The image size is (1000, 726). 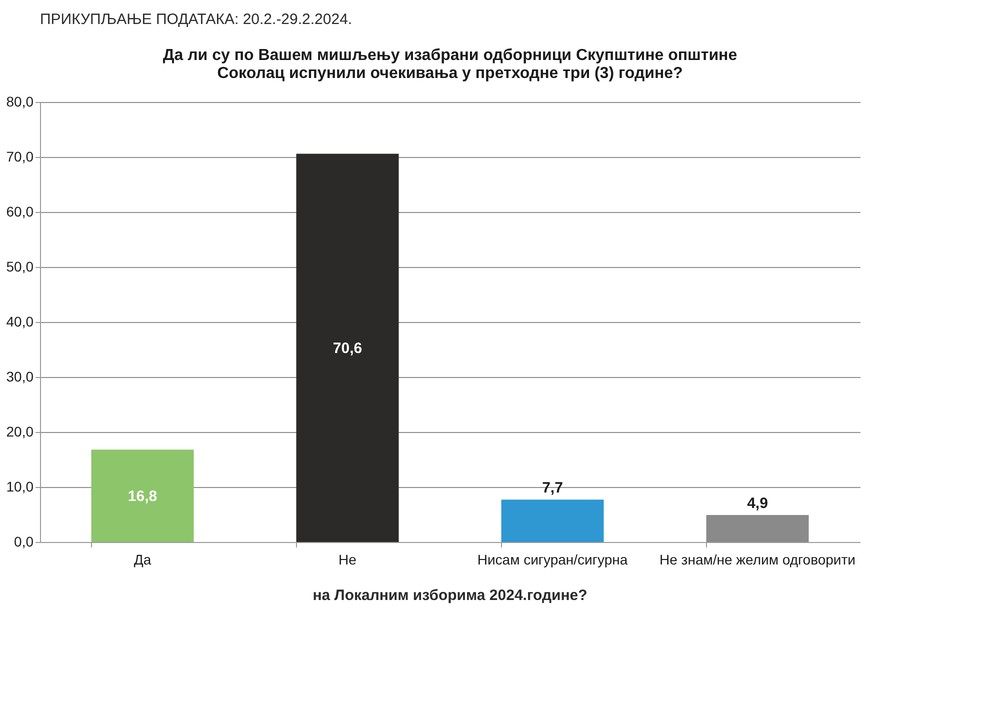 I want to click on data-label: 70,6, so click(x=347, y=348).